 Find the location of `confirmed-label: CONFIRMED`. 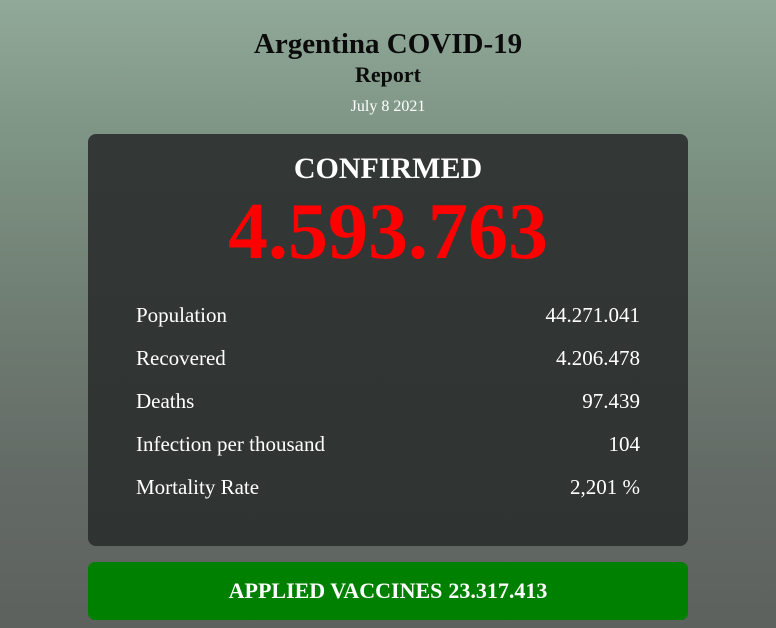

confirmed-label: CONFIRMED is located at coordinates (388, 168).